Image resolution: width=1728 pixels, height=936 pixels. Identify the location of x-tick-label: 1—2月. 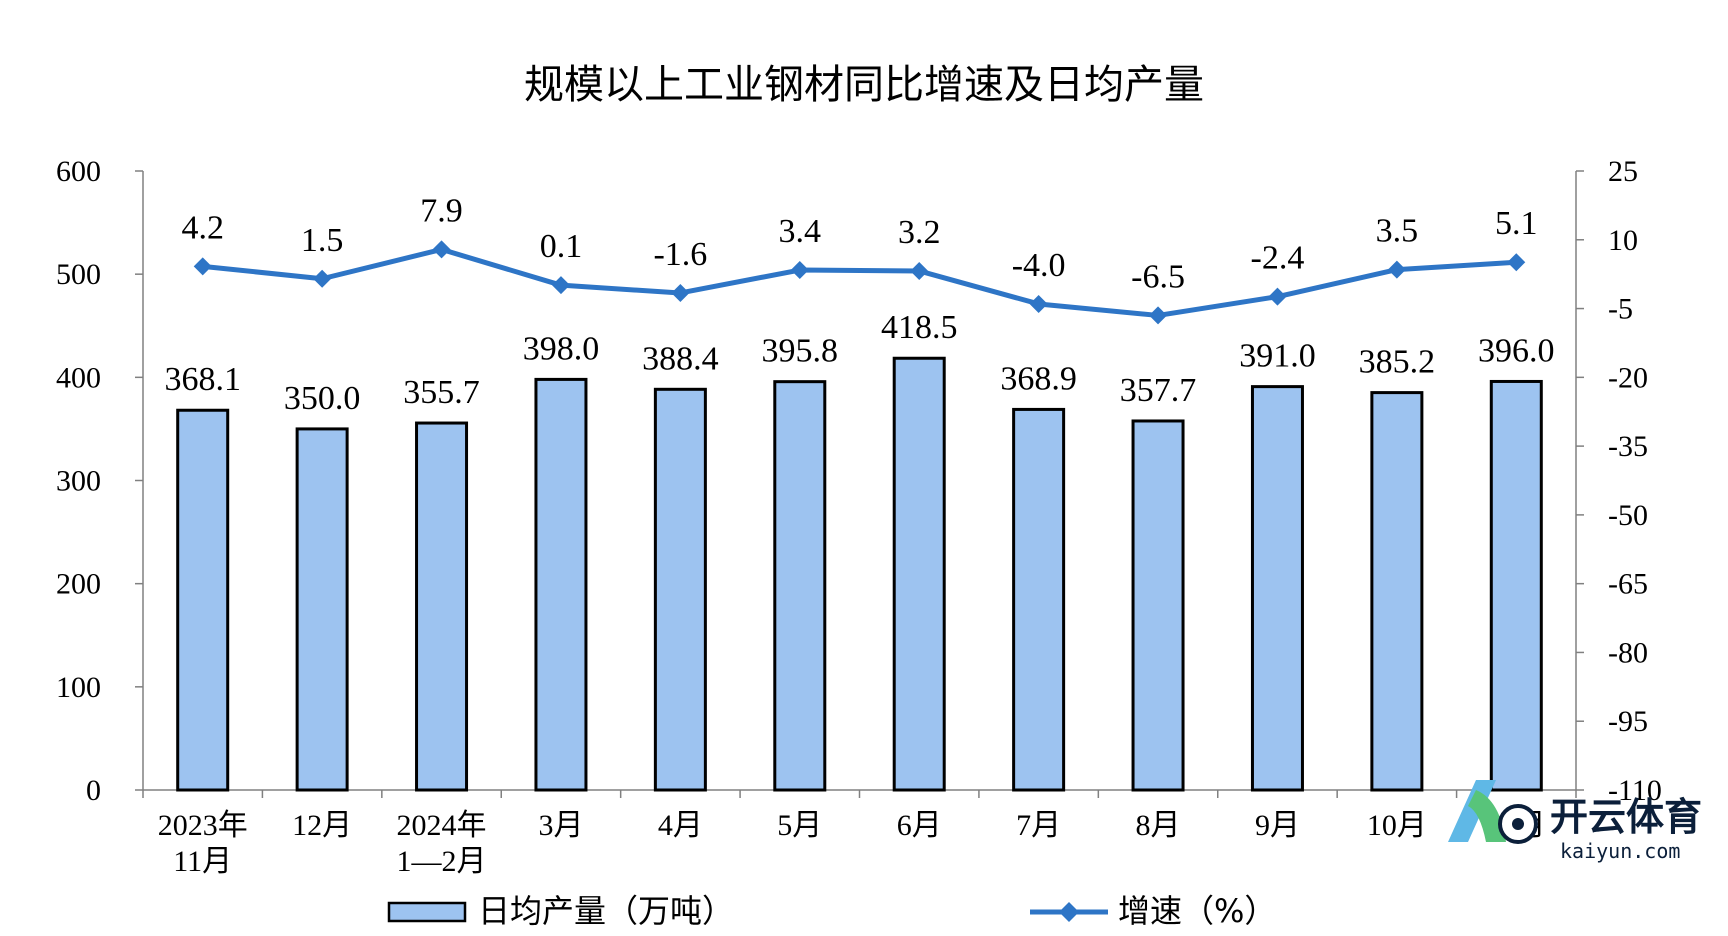
(442, 861).